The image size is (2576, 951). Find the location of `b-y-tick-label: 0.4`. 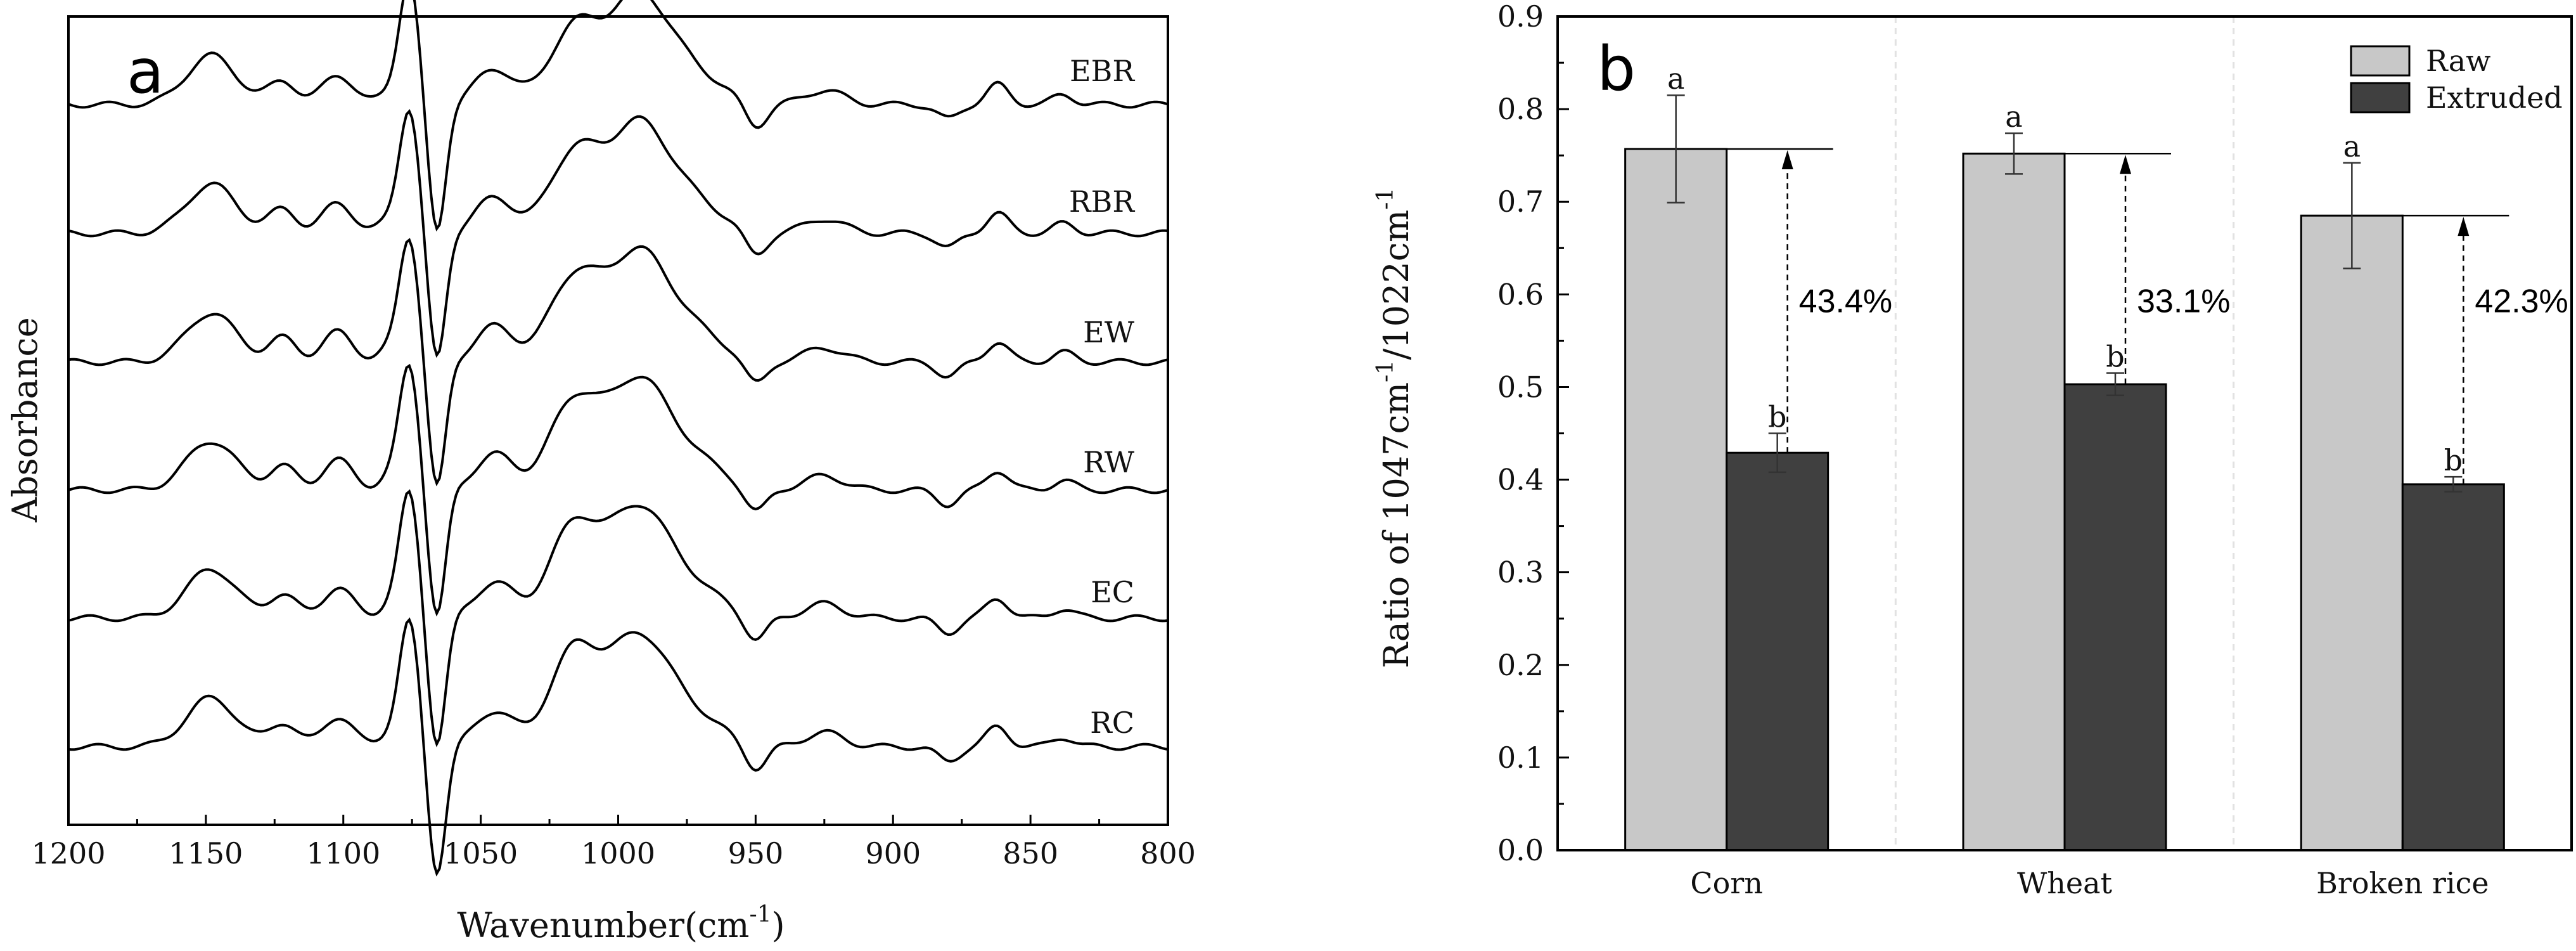

b-y-tick-label: 0.4 is located at coordinates (1520, 480).